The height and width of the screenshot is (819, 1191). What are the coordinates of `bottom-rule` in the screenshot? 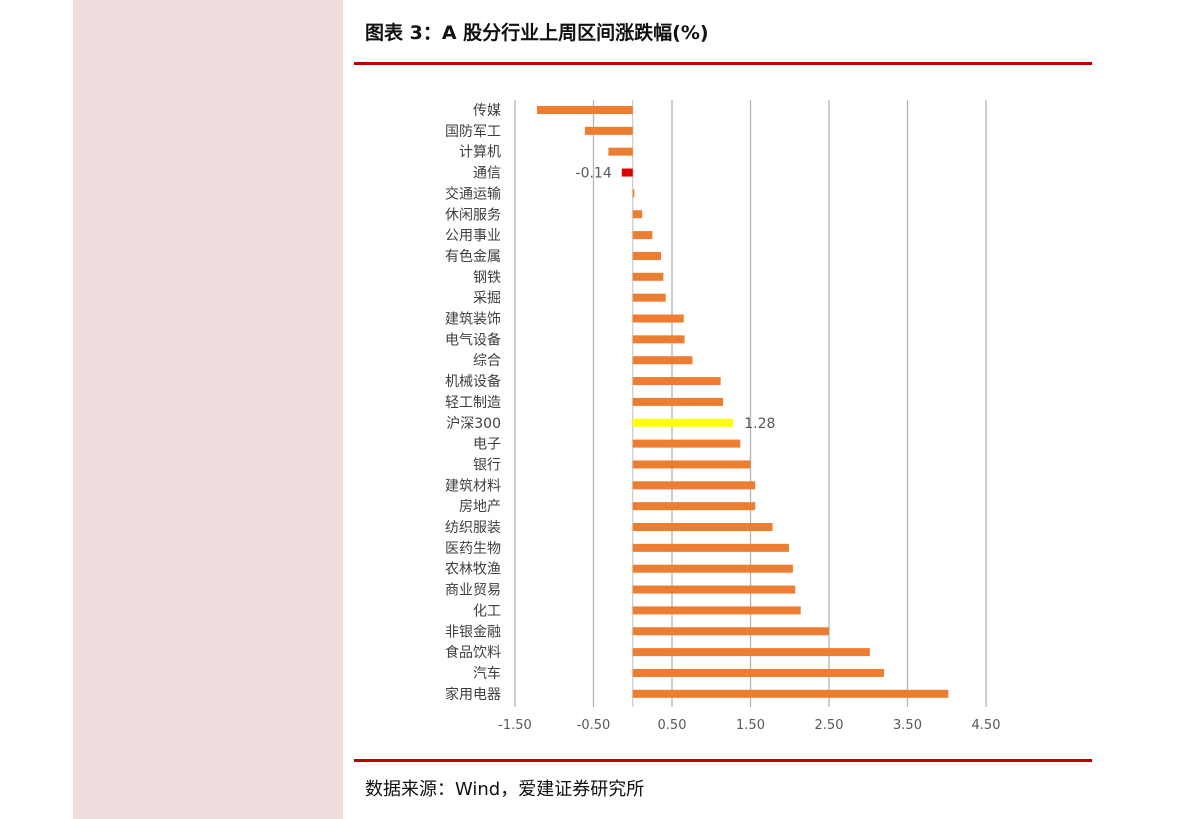 It's located at (723, 760).